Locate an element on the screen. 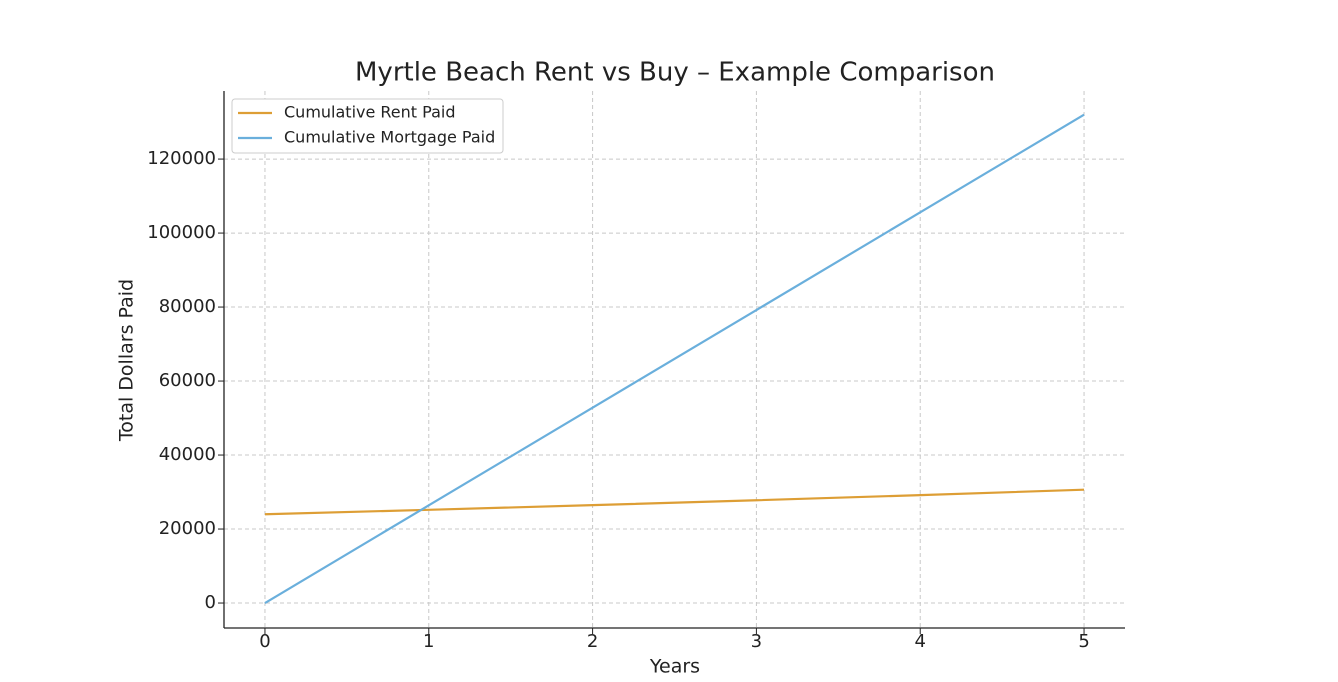  x-tick-label: 2 is located at coordinates (592, 641).